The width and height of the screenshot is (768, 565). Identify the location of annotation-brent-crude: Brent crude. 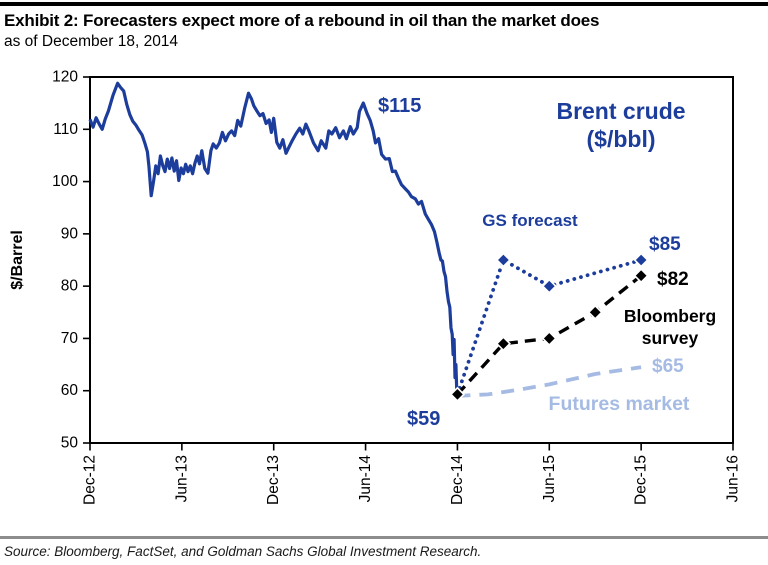
(620, 111).